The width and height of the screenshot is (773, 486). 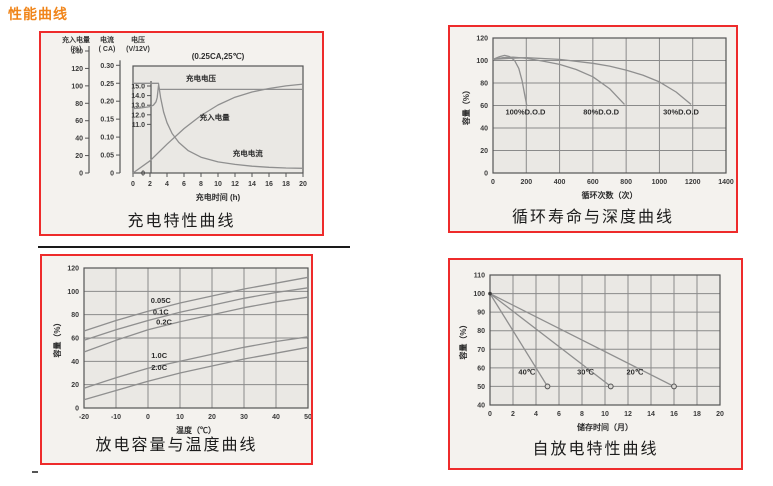 What do you see at coordinates (276, 417) in the screenshot?
I see `x-tick-label: 40` at bounding box center [276, 417].